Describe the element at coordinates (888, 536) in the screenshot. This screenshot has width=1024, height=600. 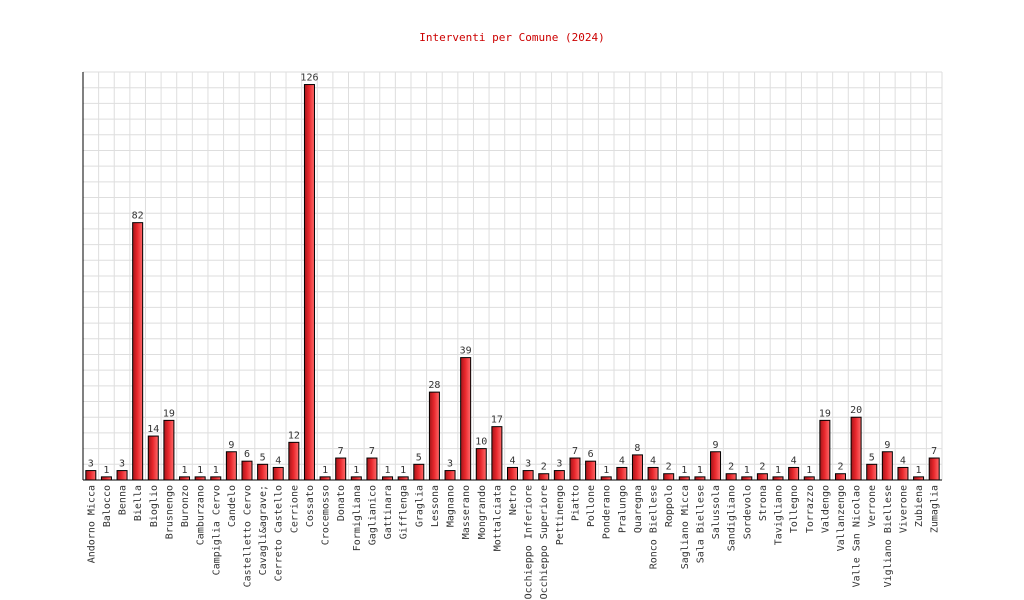
I see `x-tick-label: Vigliano Biellese` at that location.